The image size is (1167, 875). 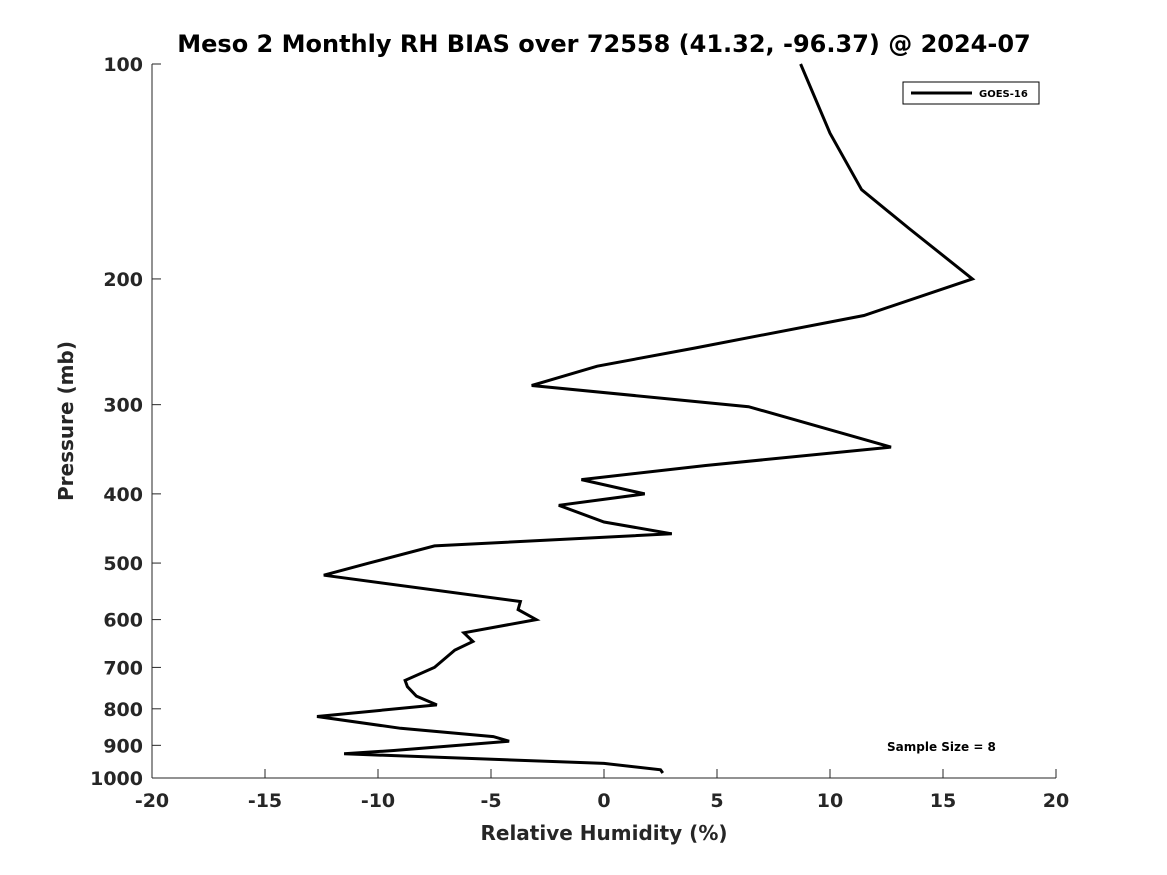 What do you see at coordinates (125, 422) in the screenshot?
I see `y-ticks: 100 200 300 400 500 600 700 800 900 1000` at bounding box center [125, 422].